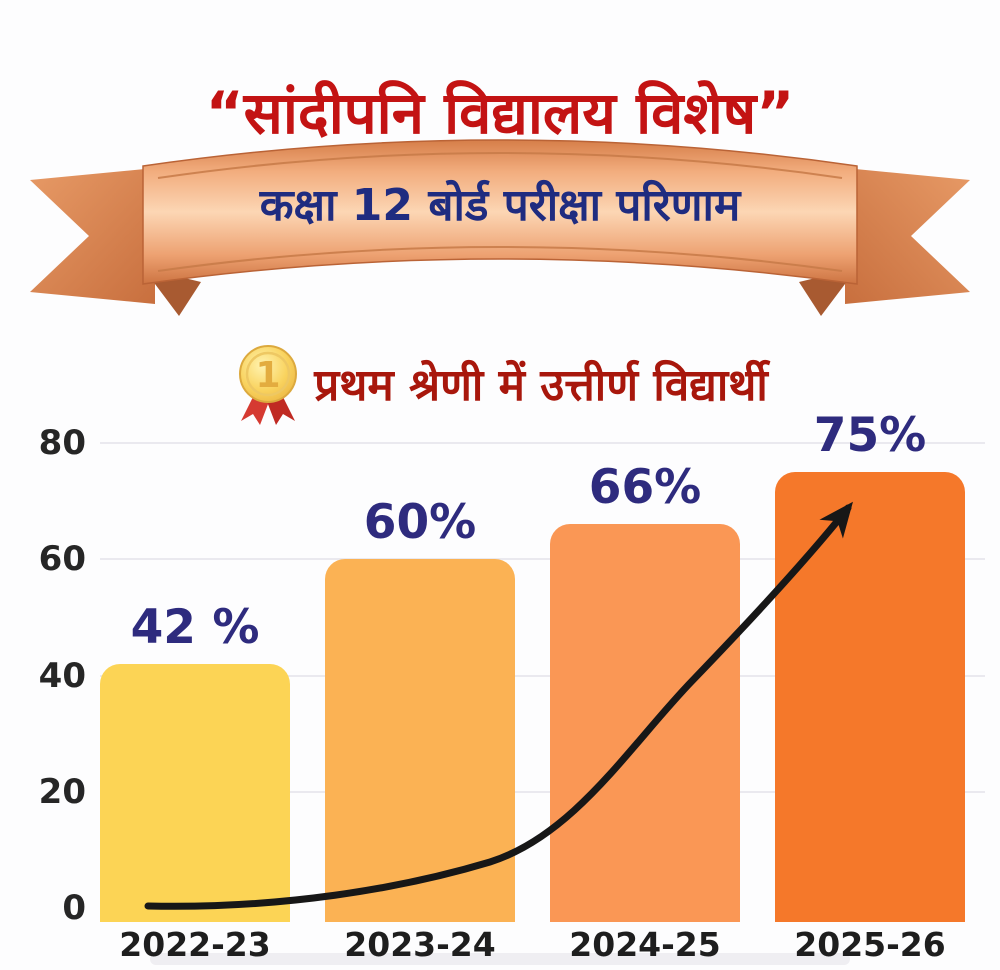  What do you see at coordinates (195, 627) in the screenshot?
I see `value-label-2022-23: 42 %` at bounding box center [195, 627].